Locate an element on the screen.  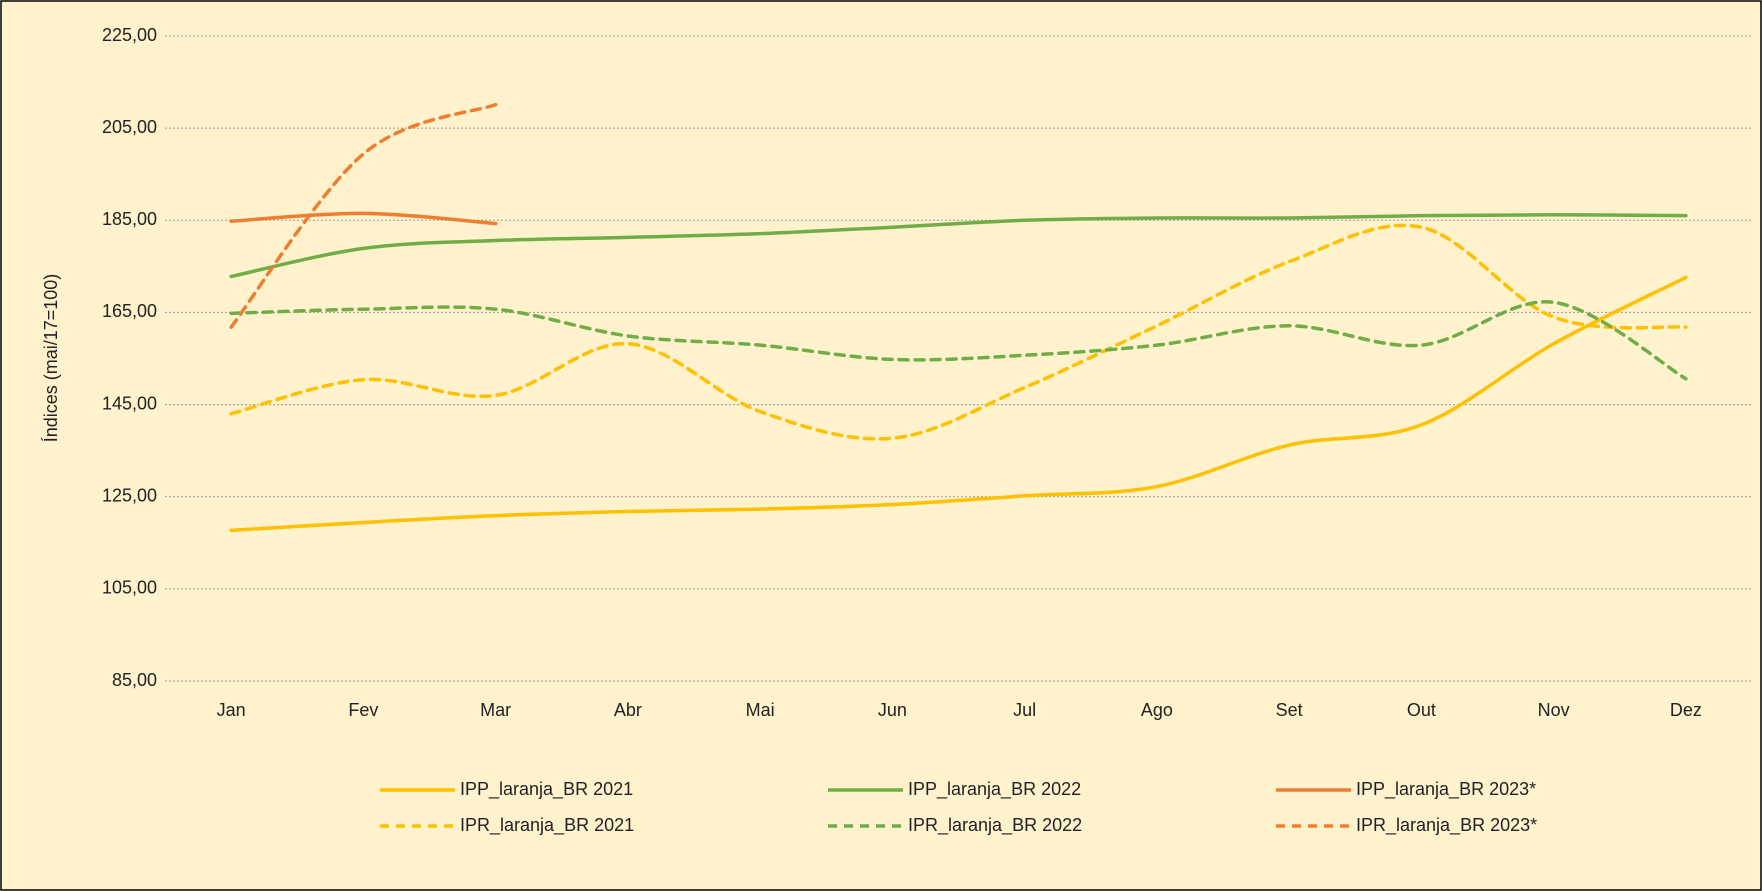
legend-label: IPR_laranja_BR 2023* is located at coordinates (1446, 825).